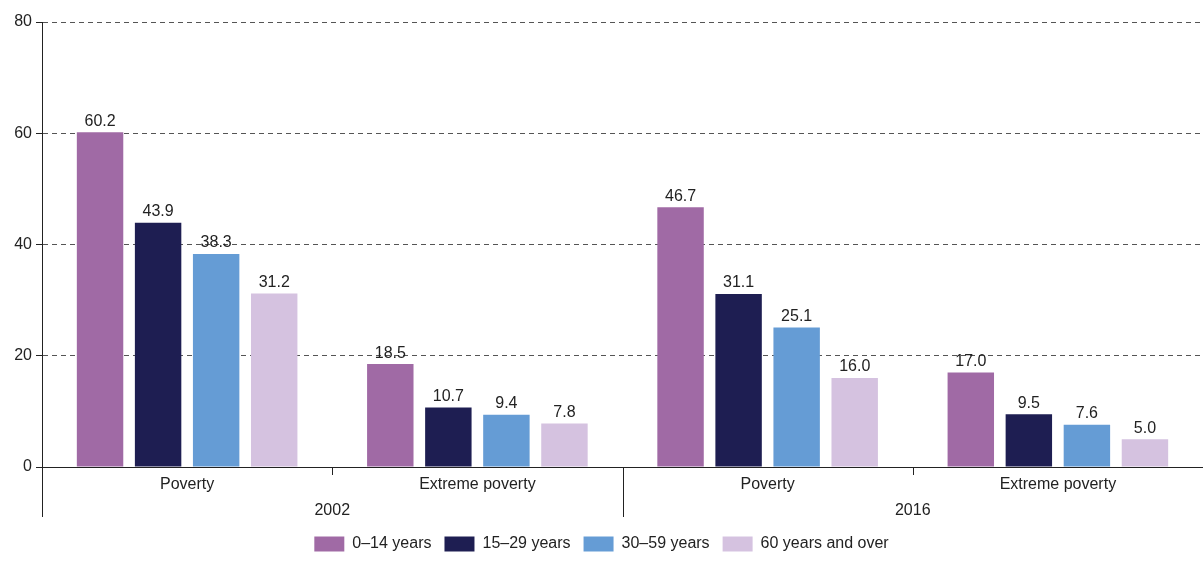 Image resolution: width=1203 pixels, height=562 pixels. What do you see at coordinates (665, 543) in the screenshot?
I see `legend-label: 30–59 years` at bounding box center [665, 543].